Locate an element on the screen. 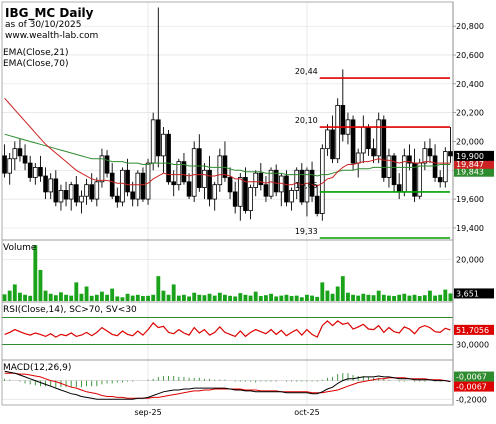 The width and height of the screenshot is (496, 424). macd-last-badge: -0,0067 is located at coordinates (471, 387).